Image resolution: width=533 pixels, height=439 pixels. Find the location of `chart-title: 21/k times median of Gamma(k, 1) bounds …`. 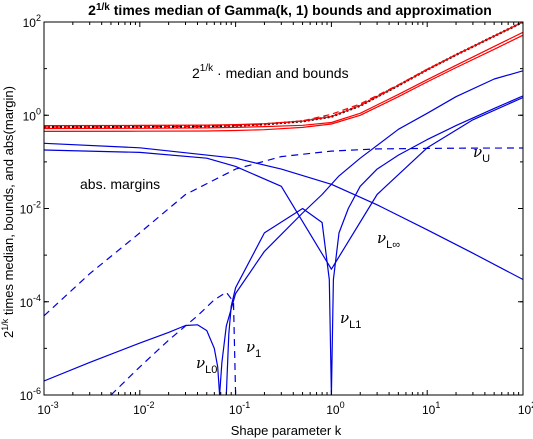

chart-title: 21/k times median of Gamma(k, 1) bounds … is located at coordinates (290, 10).